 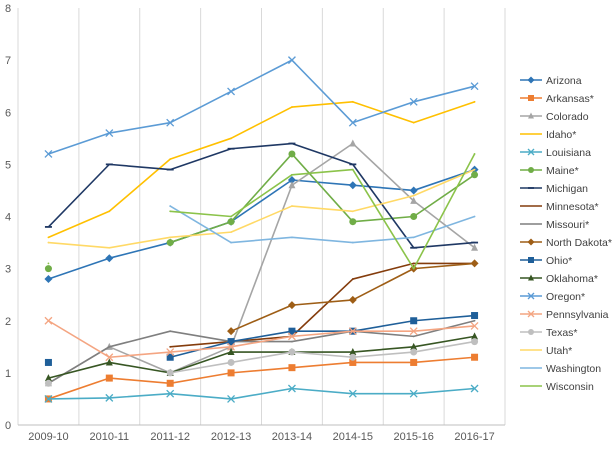 What do you see at coordinates (570, 387) in the screenshot?
I see `legend-label: Wisconsin` at bounding box center [570, 387].